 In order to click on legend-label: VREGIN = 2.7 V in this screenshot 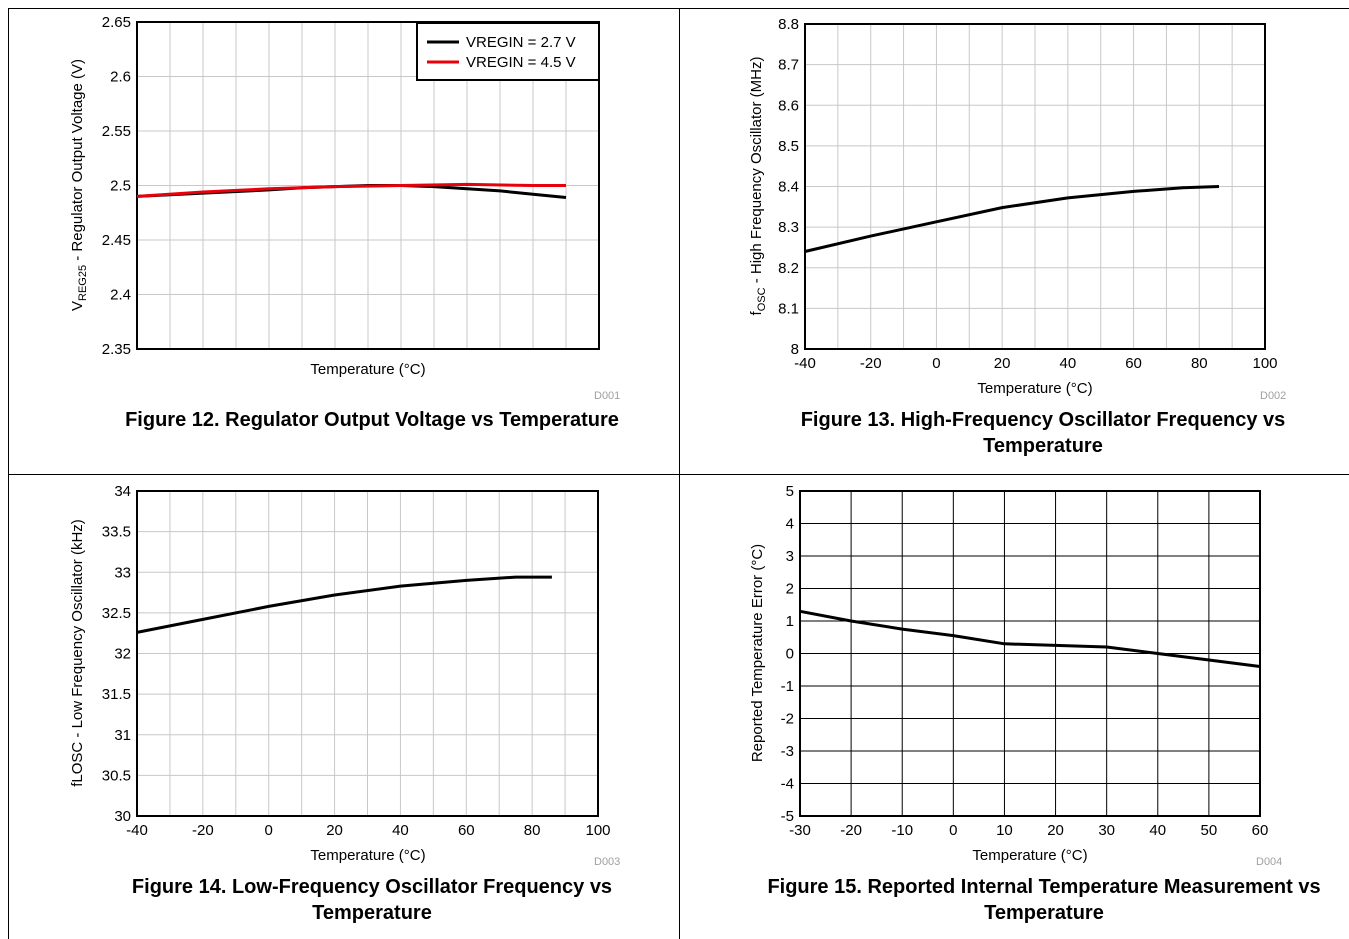, I will do `click(521, 42)`.